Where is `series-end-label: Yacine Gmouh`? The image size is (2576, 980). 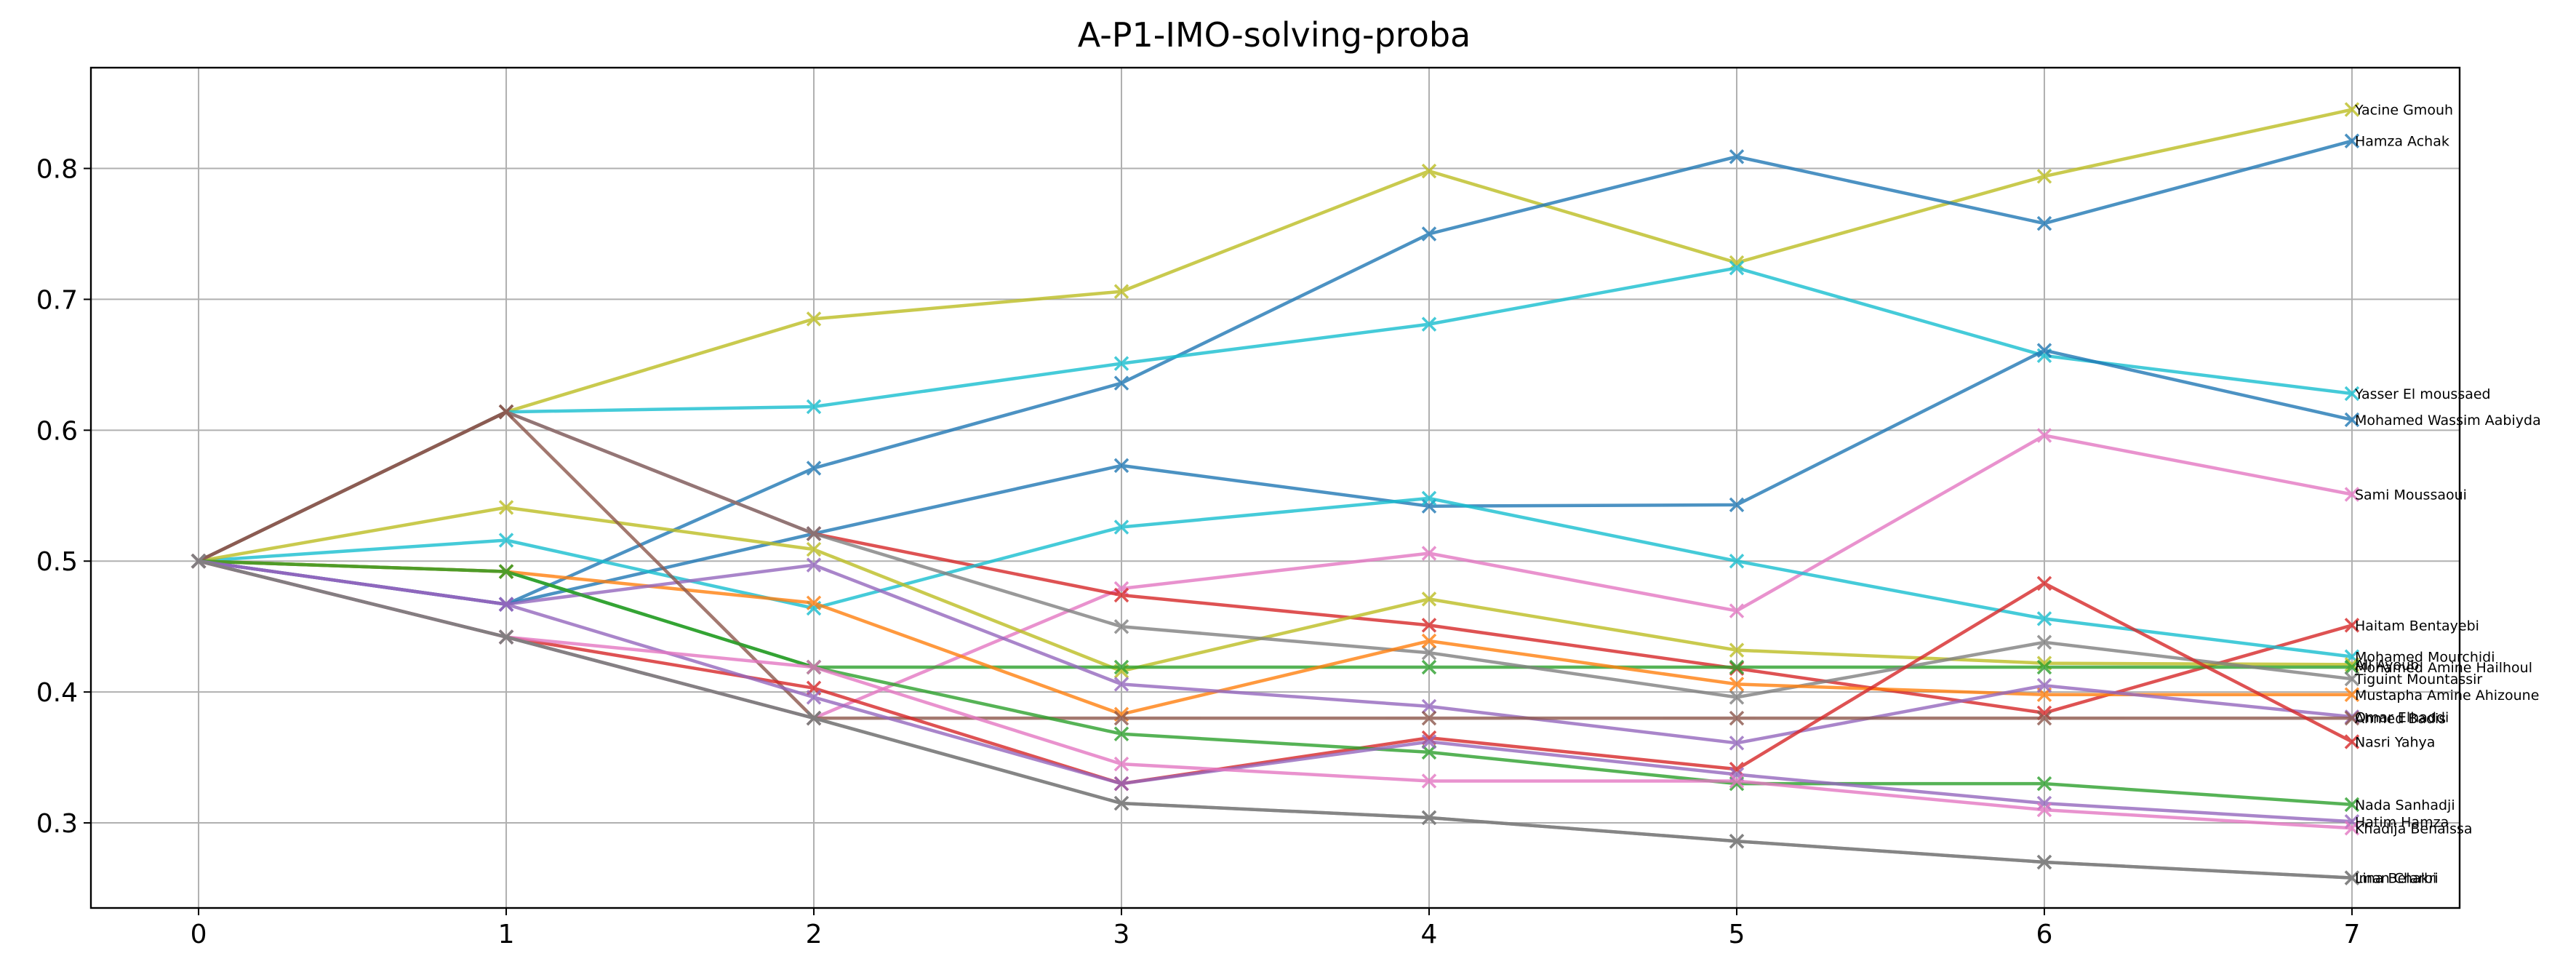 series-end-label: Yacine Gmouh is located at coordinates (2403, 111).